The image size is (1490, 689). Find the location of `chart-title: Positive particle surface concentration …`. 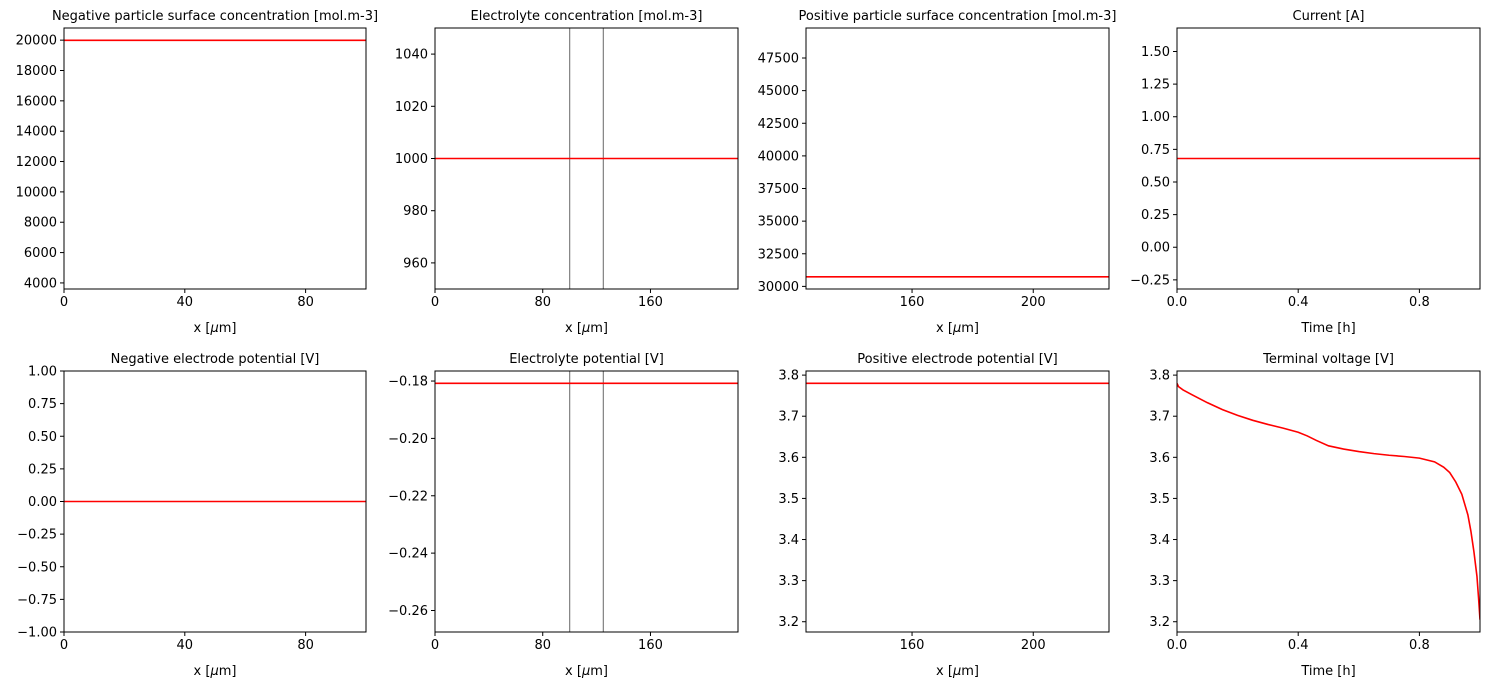

chart-title: Positive particle surface concentration … is located at coordinates (958, 16).